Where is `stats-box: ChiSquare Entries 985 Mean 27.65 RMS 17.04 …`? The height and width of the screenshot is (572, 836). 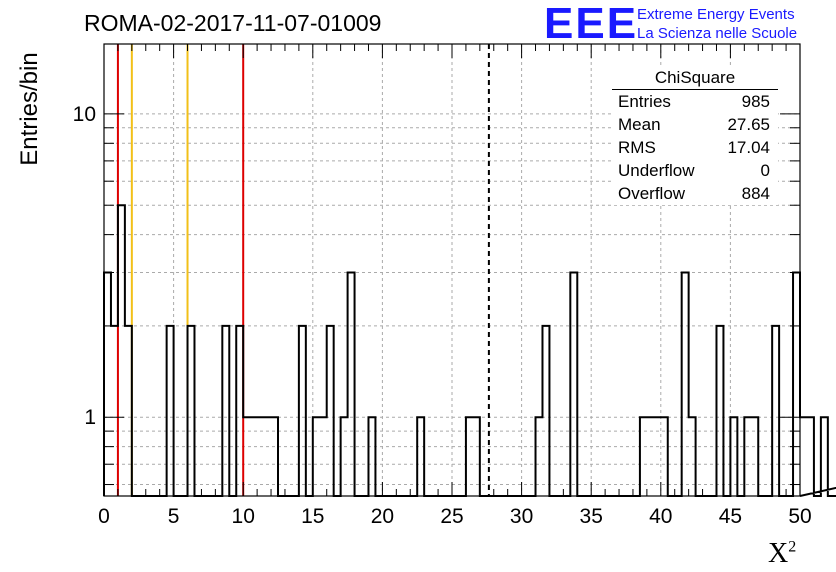
stats-box: ChiSquare Entries 985 Mean 27.65 RMS 17.04 … is located at coordinates (695, 136).